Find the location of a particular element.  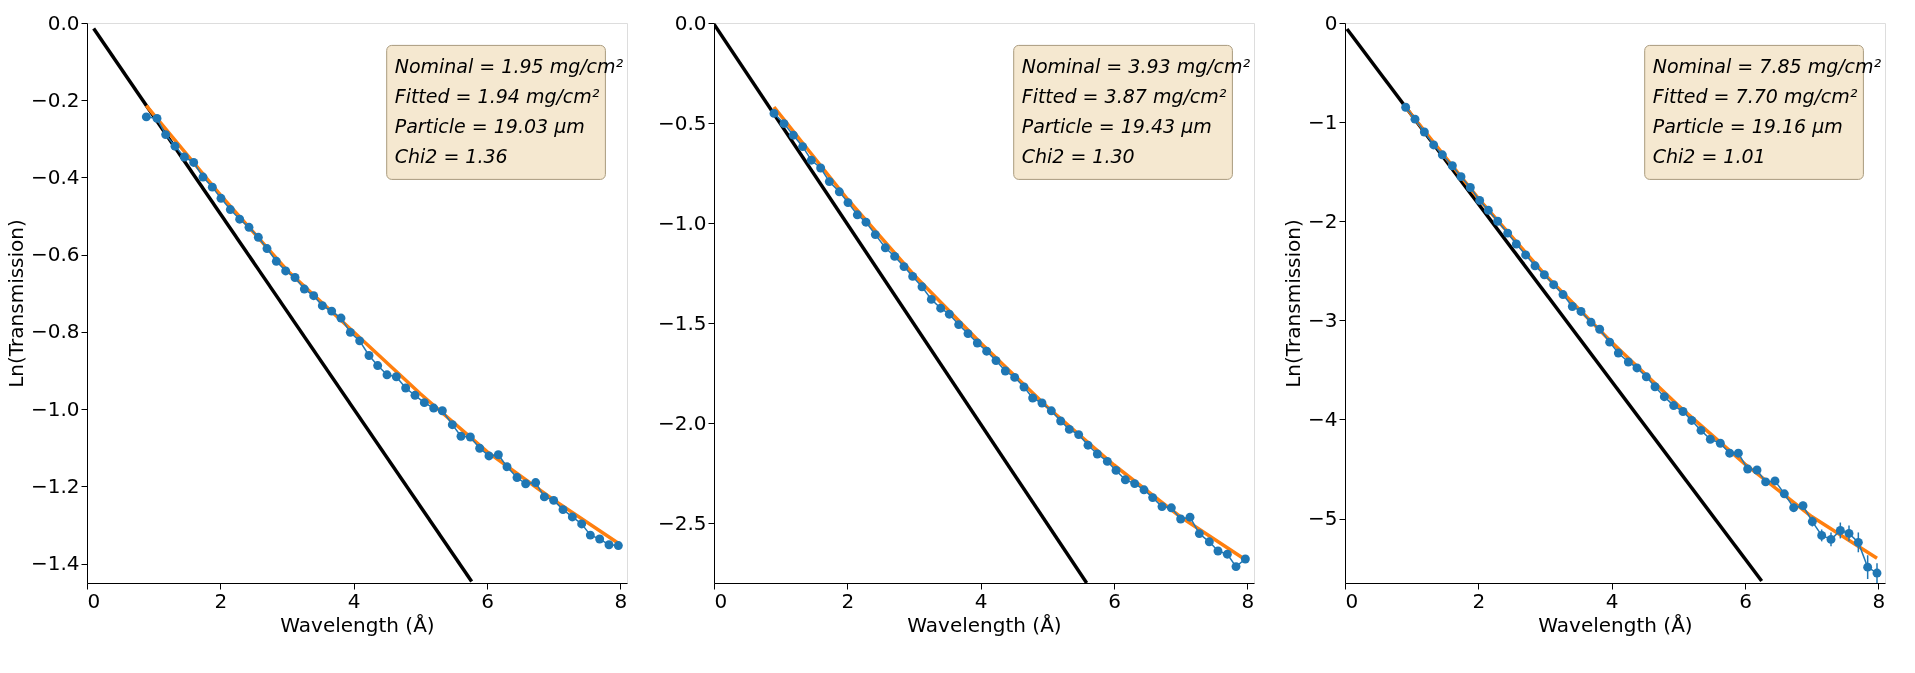

annotation: Chi2 = 1.36 is located at coordinates (451, 156).